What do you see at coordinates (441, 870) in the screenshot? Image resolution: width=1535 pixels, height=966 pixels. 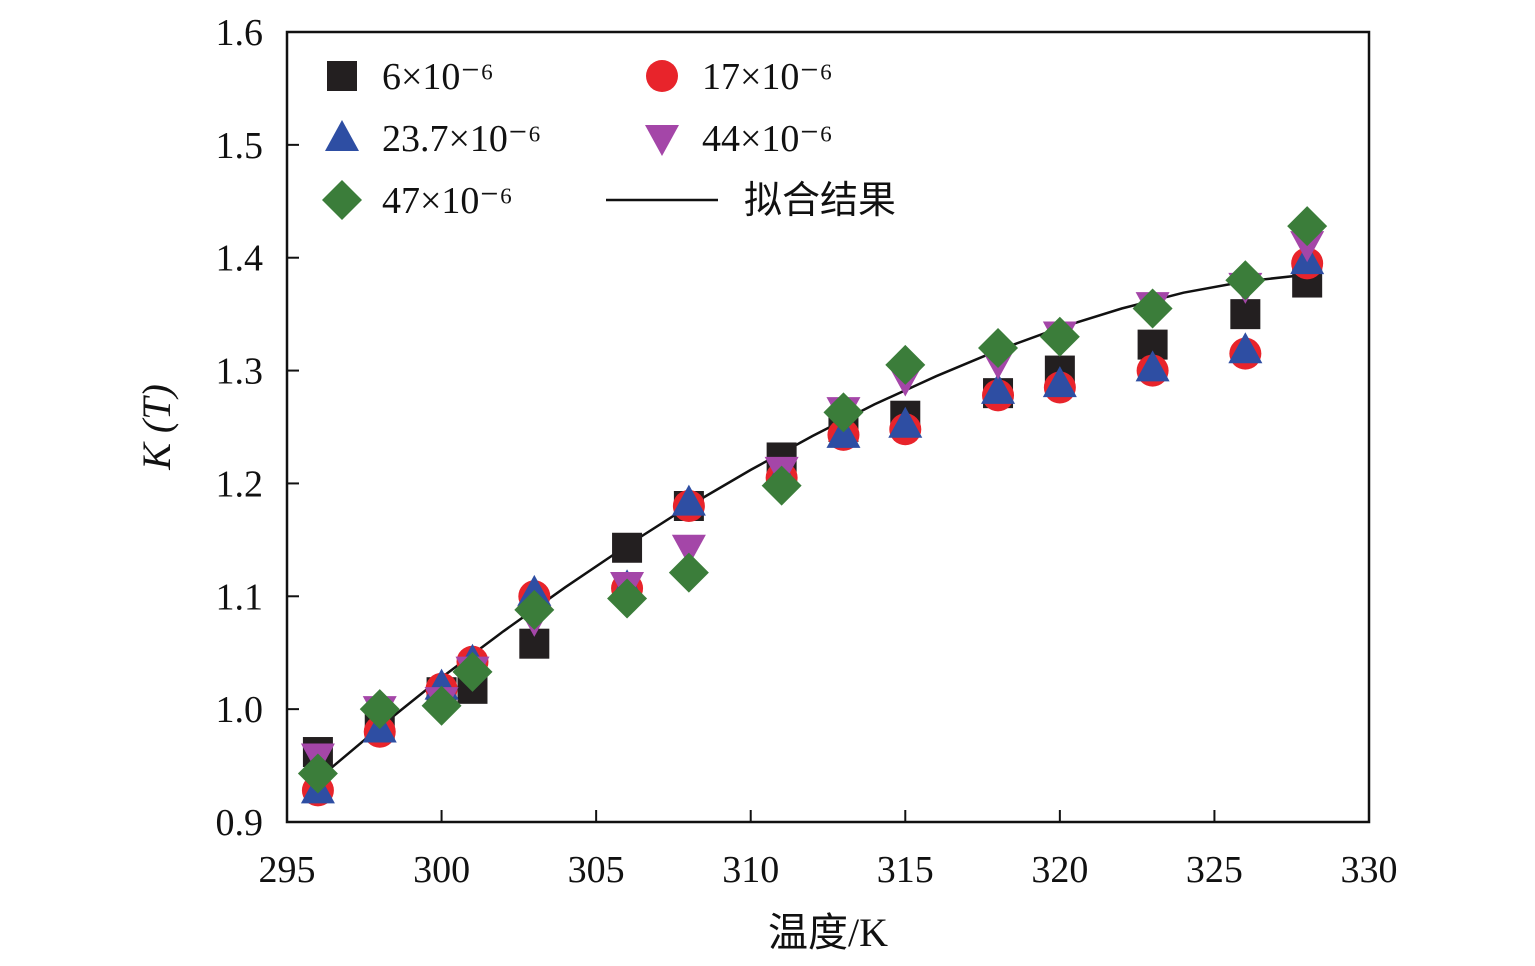 I see `x-tick-label: 300` at bounding box center [441, 870].